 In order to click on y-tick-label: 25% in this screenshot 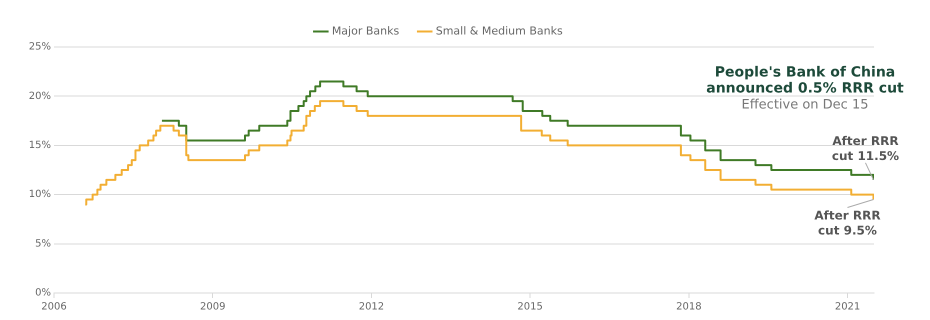, I will do `click(39, 47)`.